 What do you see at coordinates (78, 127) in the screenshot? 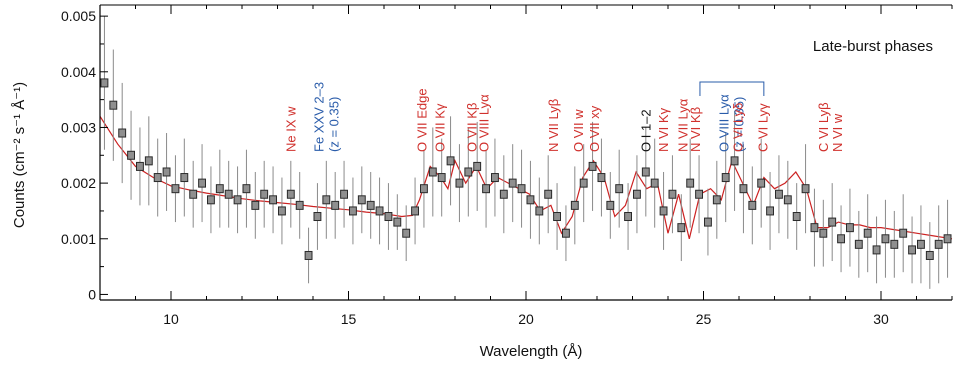
I see `y-tick-label: 0.003` at bounding box center [78, 127].